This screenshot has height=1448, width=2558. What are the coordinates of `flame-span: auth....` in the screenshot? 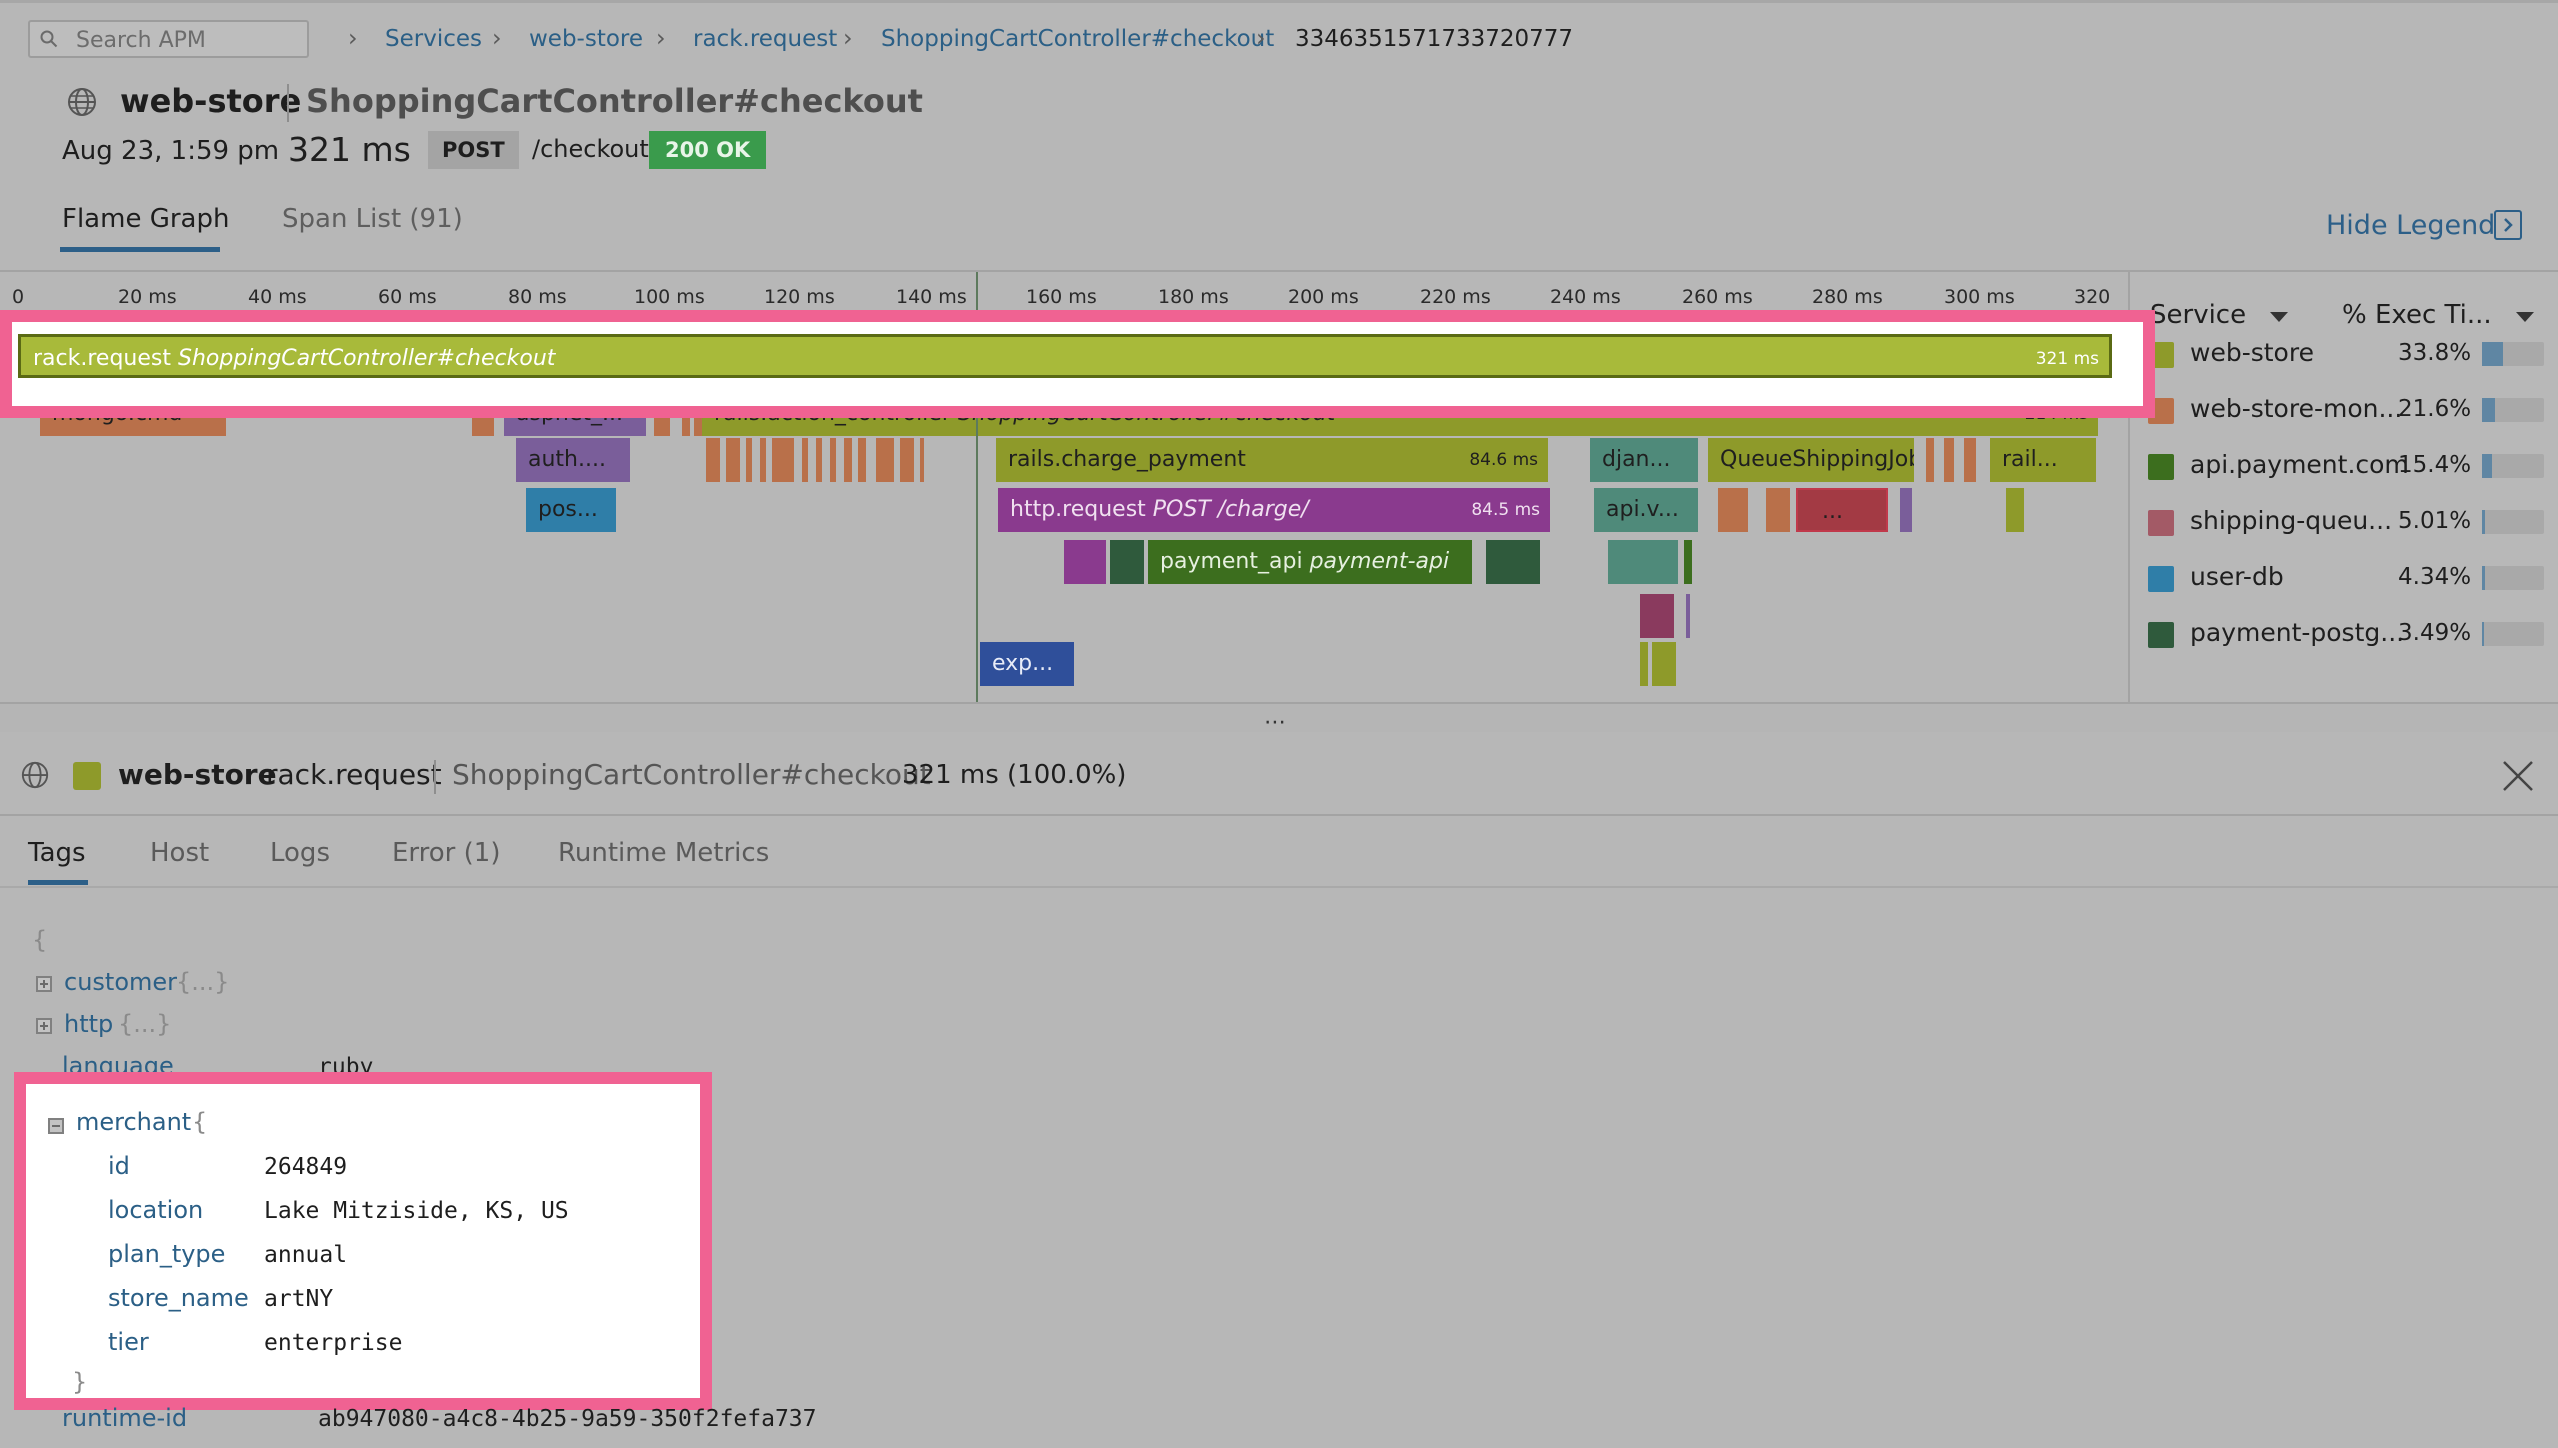 It's located at (573, 460).